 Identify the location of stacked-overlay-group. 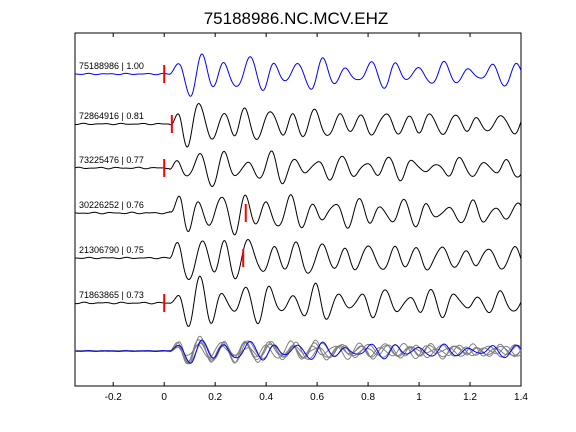
(298, 350).